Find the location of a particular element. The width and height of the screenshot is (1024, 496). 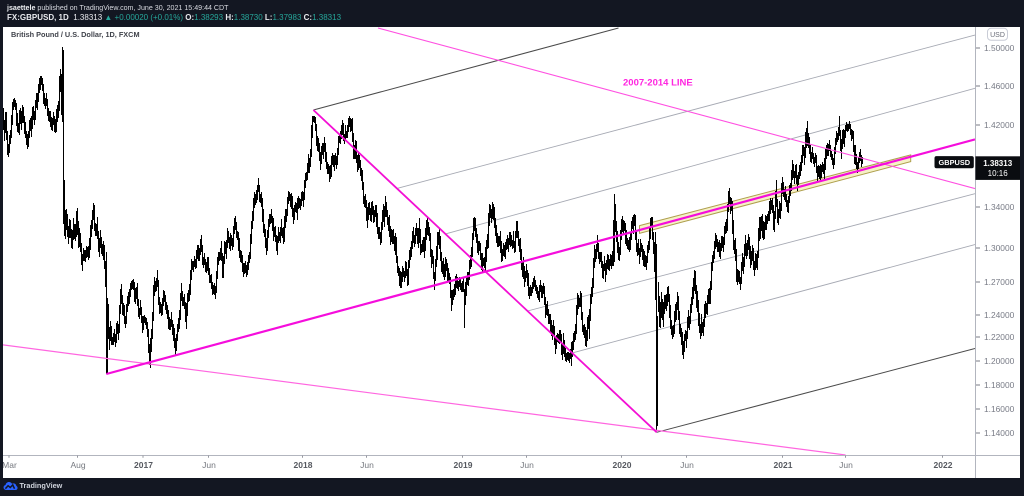

svg-text: 10:16 is located at coordinates (998, 173).